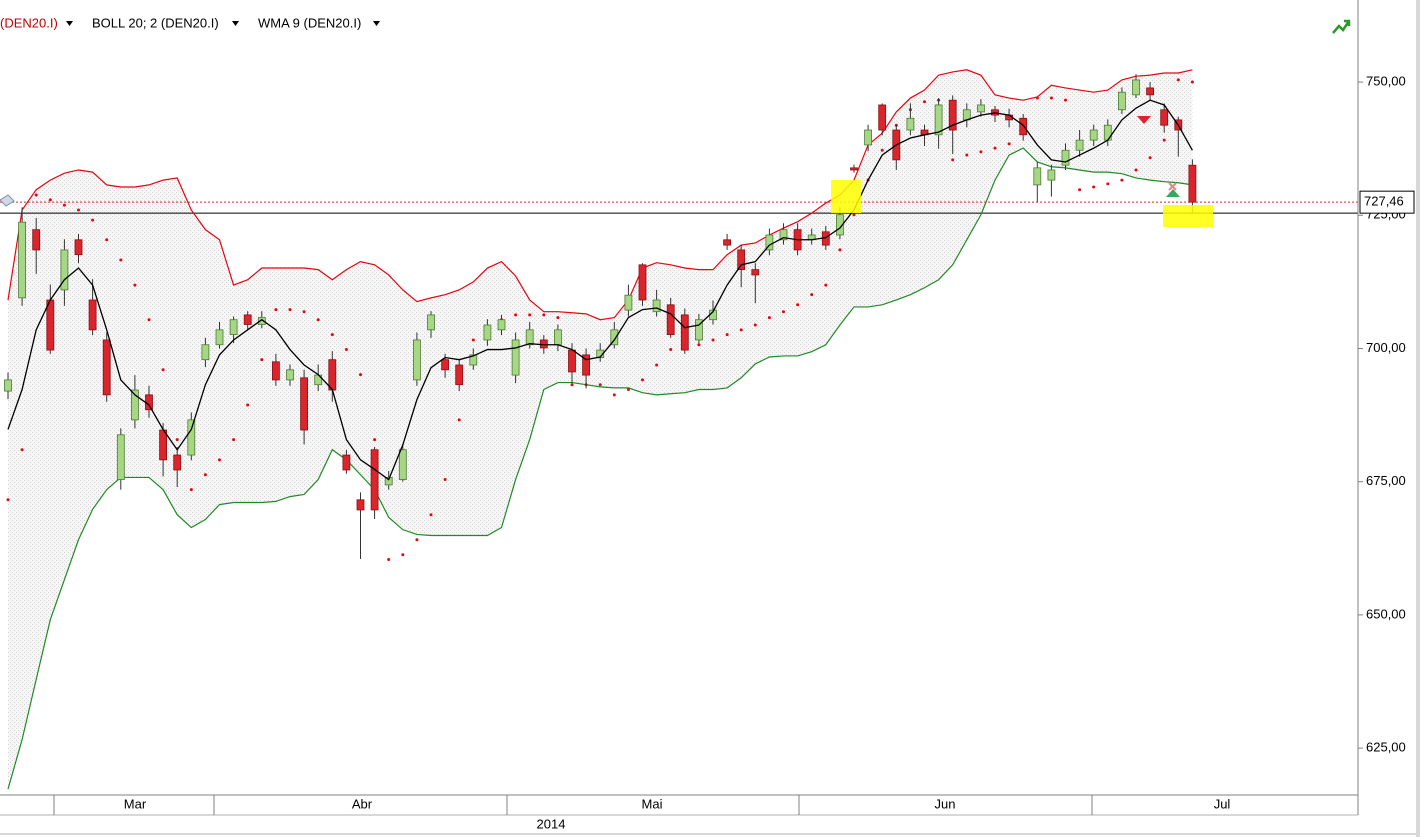  What do you see at coordinates (1341, 26) in the screenshot?
I see `trend-icon` at bounding box center [1341, 26].